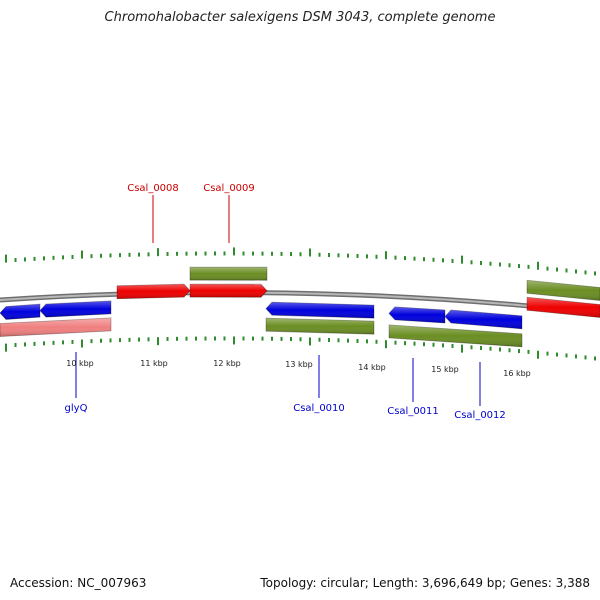 This screenshot has width=600, height=600. Describe the element at coordinates (480, 415) in the screenshot. I see `csal-0012-label: Csal_0012` at that location.